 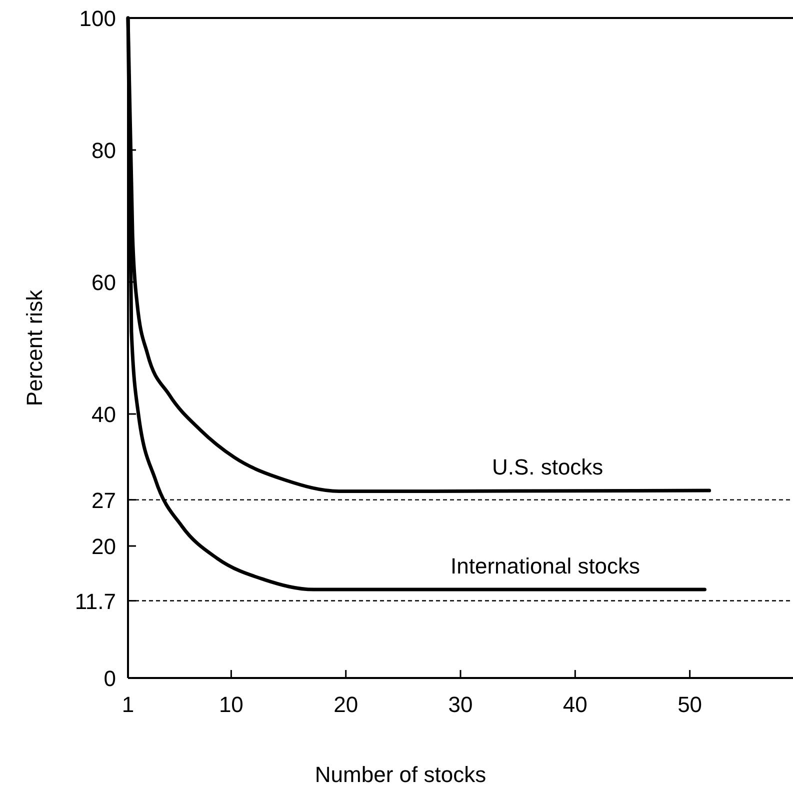 I want to click on x-axis-title: Number of stocks, so click(x=400, y=774).